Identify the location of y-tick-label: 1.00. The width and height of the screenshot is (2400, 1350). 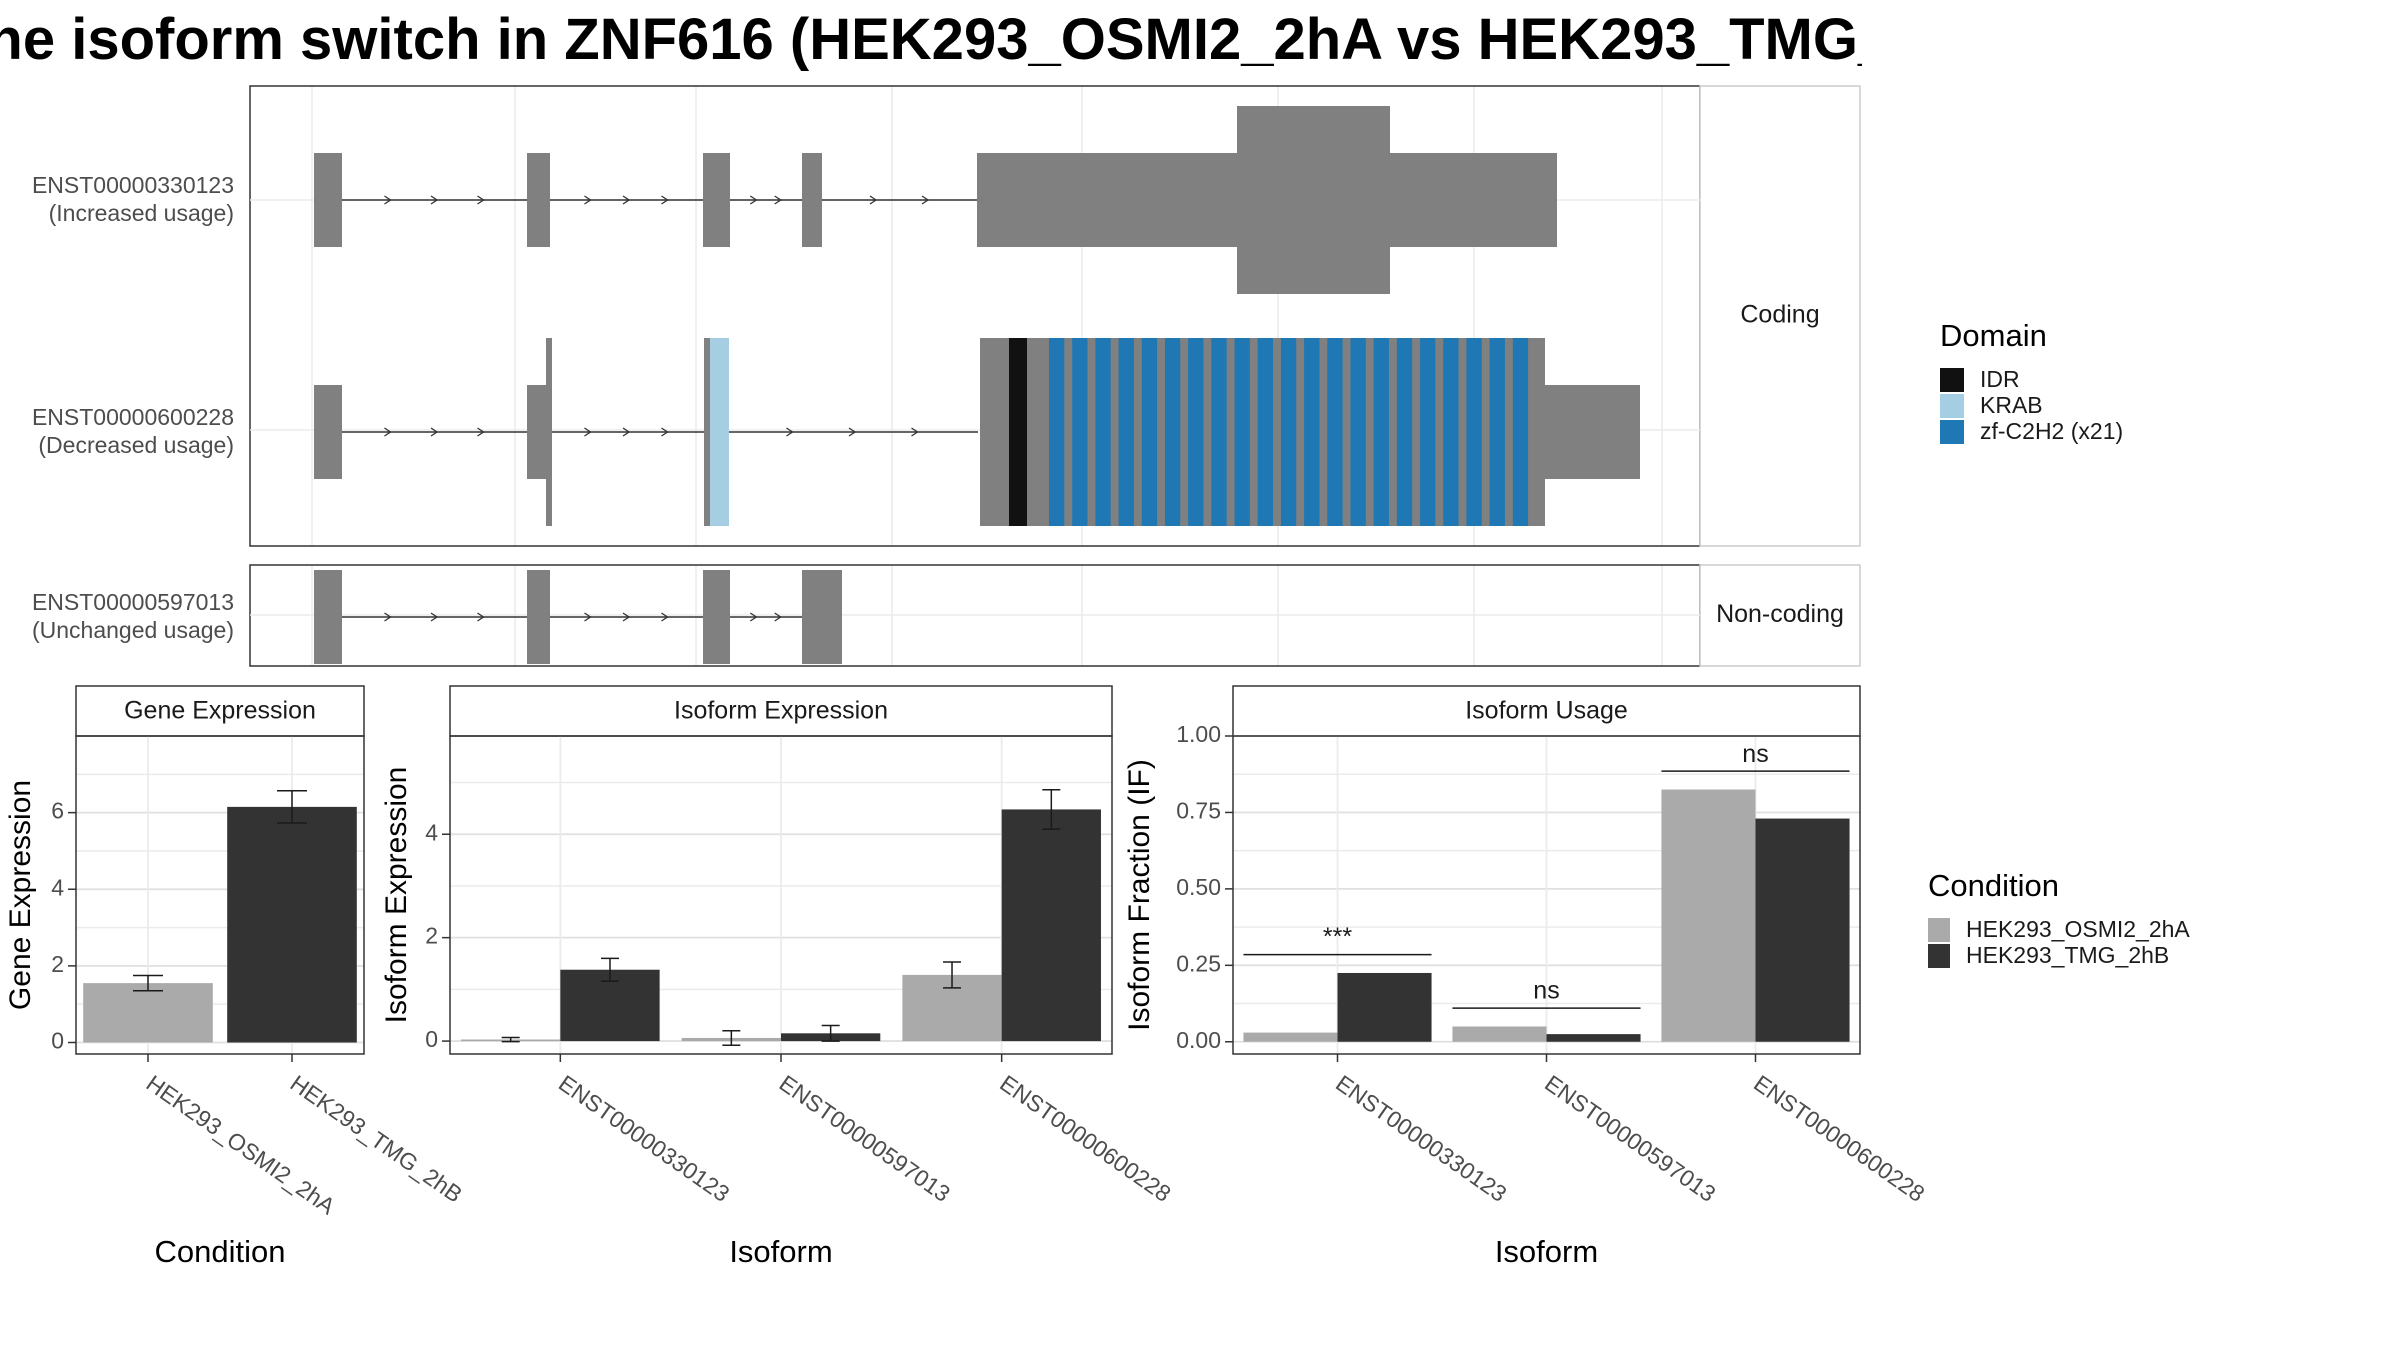
(1198, 734).